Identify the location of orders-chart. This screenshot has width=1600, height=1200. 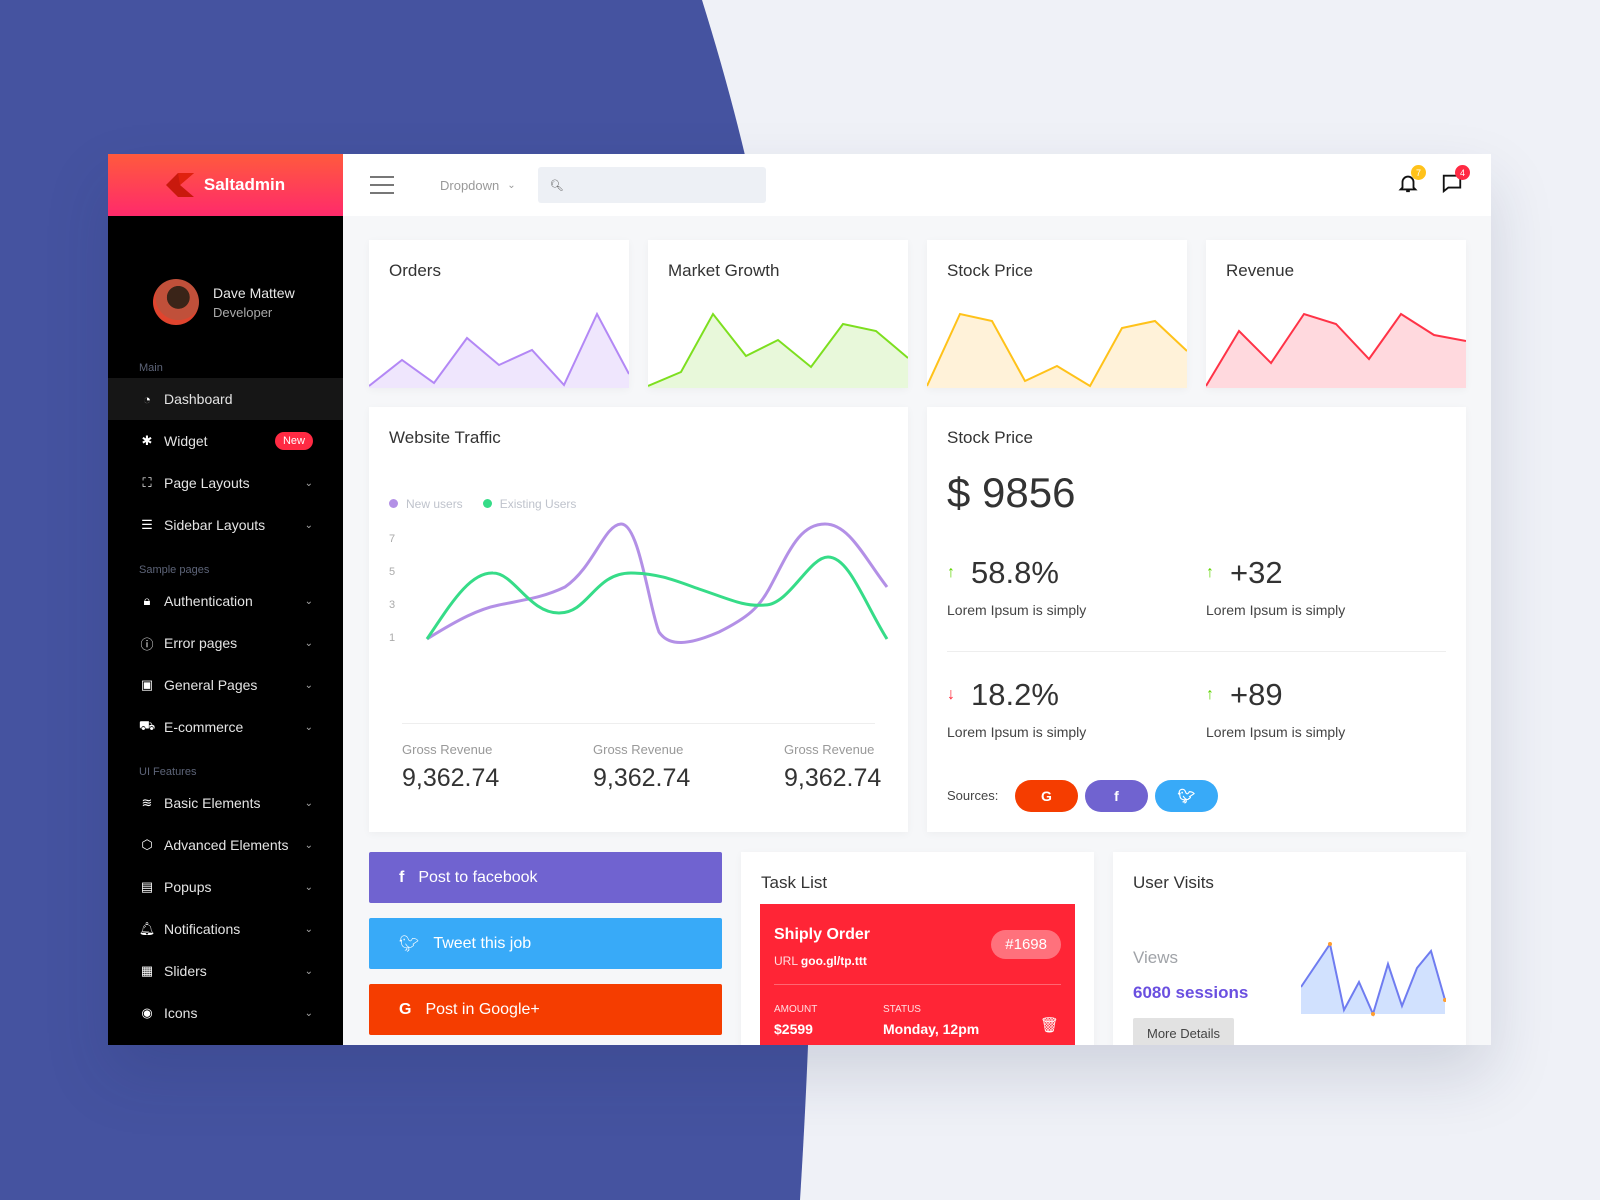
(499, 349).